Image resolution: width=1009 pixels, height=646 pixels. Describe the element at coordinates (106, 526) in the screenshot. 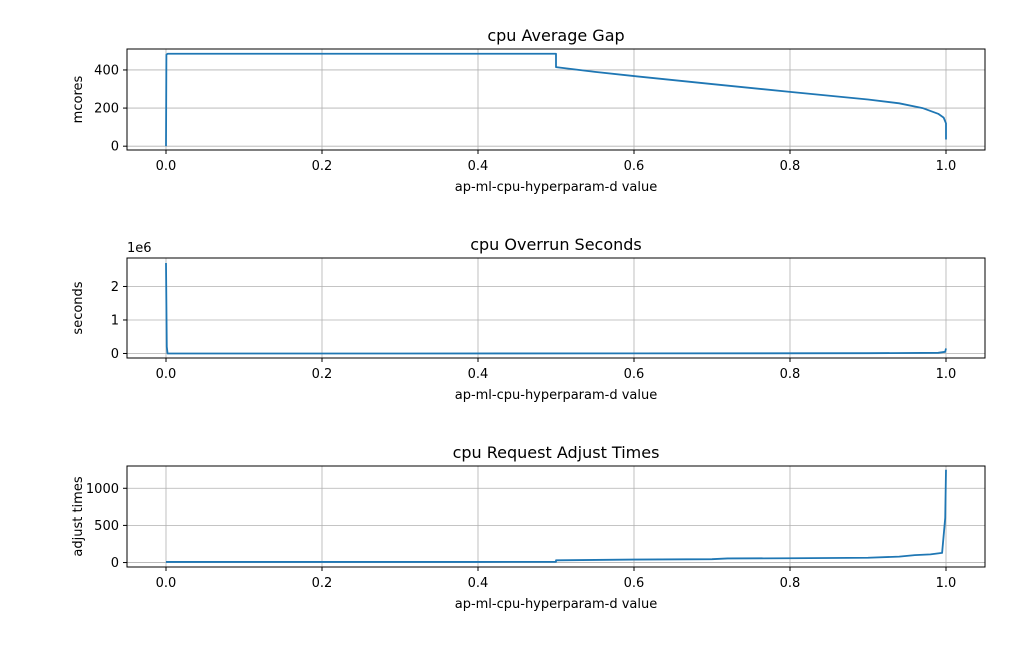

I see `y-tick-label: 500` at that location.